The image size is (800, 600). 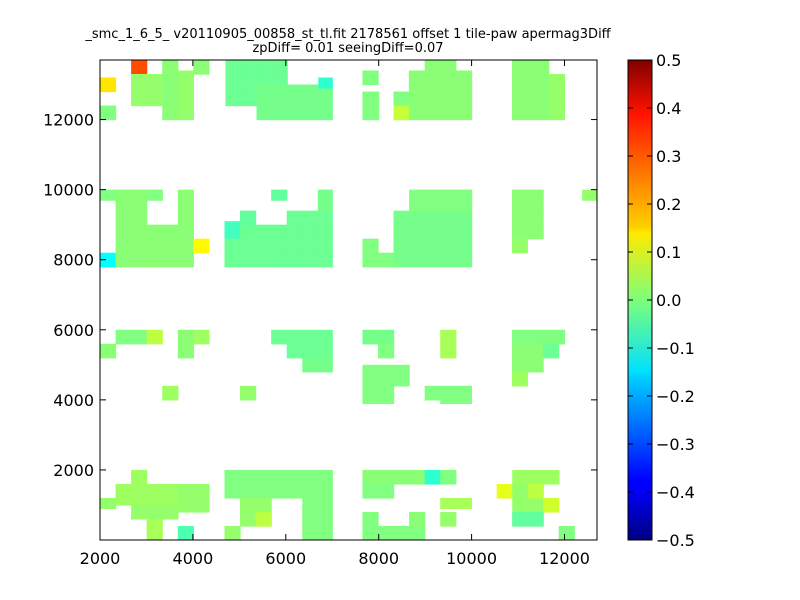 I want to click on x-tick-label: 8000, so click(x=378, y=558).